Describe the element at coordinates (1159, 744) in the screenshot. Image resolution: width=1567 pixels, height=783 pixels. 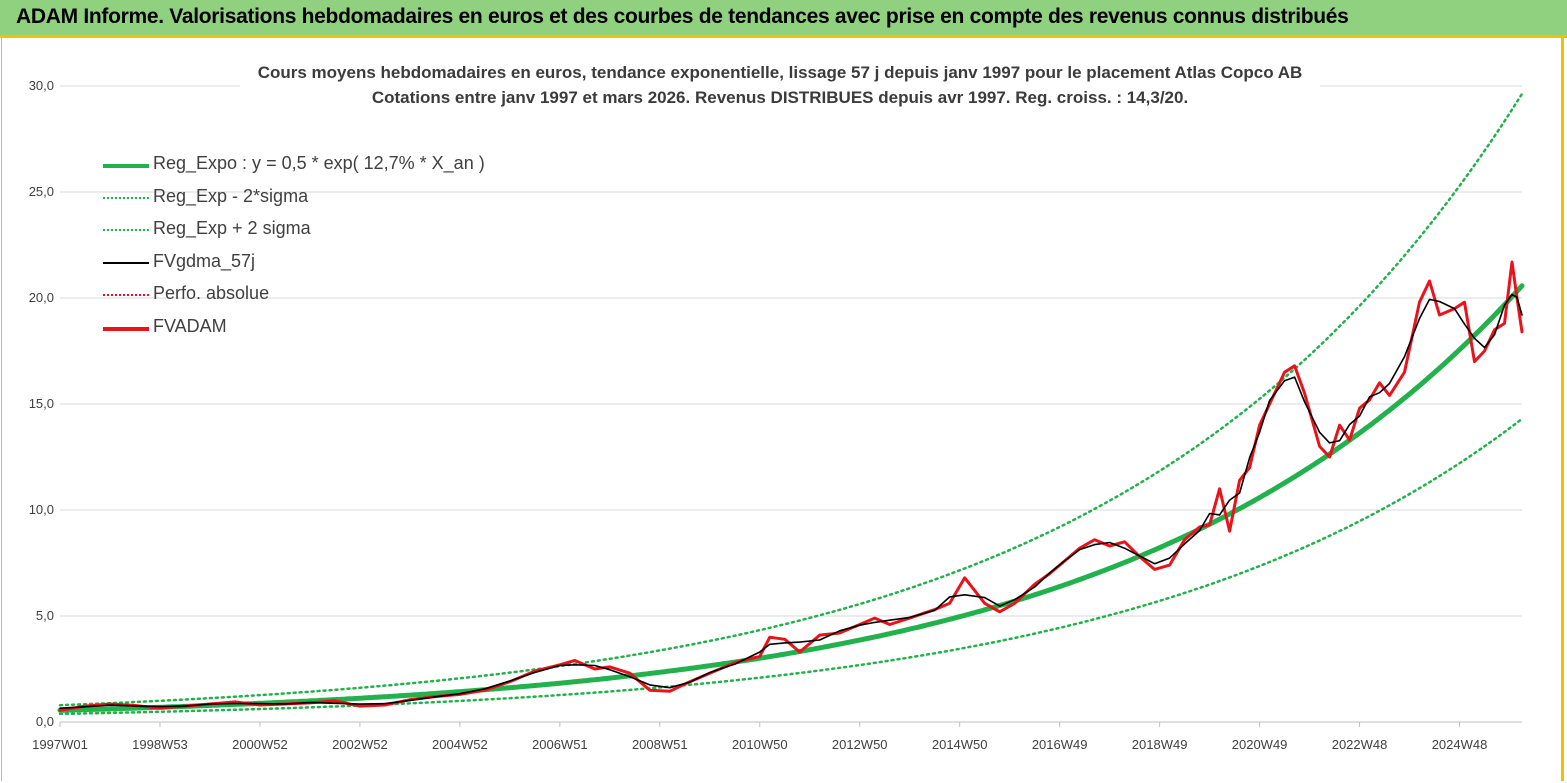
I see `x-tick-label: 2018W49` at that location.